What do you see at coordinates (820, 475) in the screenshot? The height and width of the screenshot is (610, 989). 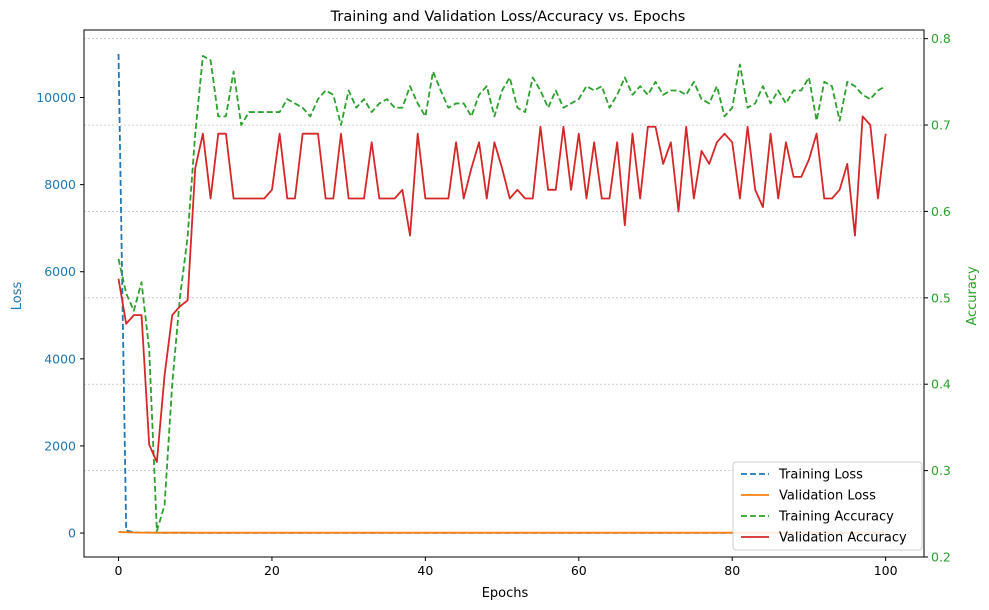 I see `legend-label: Training Loss` at bounding box center [820, 475].